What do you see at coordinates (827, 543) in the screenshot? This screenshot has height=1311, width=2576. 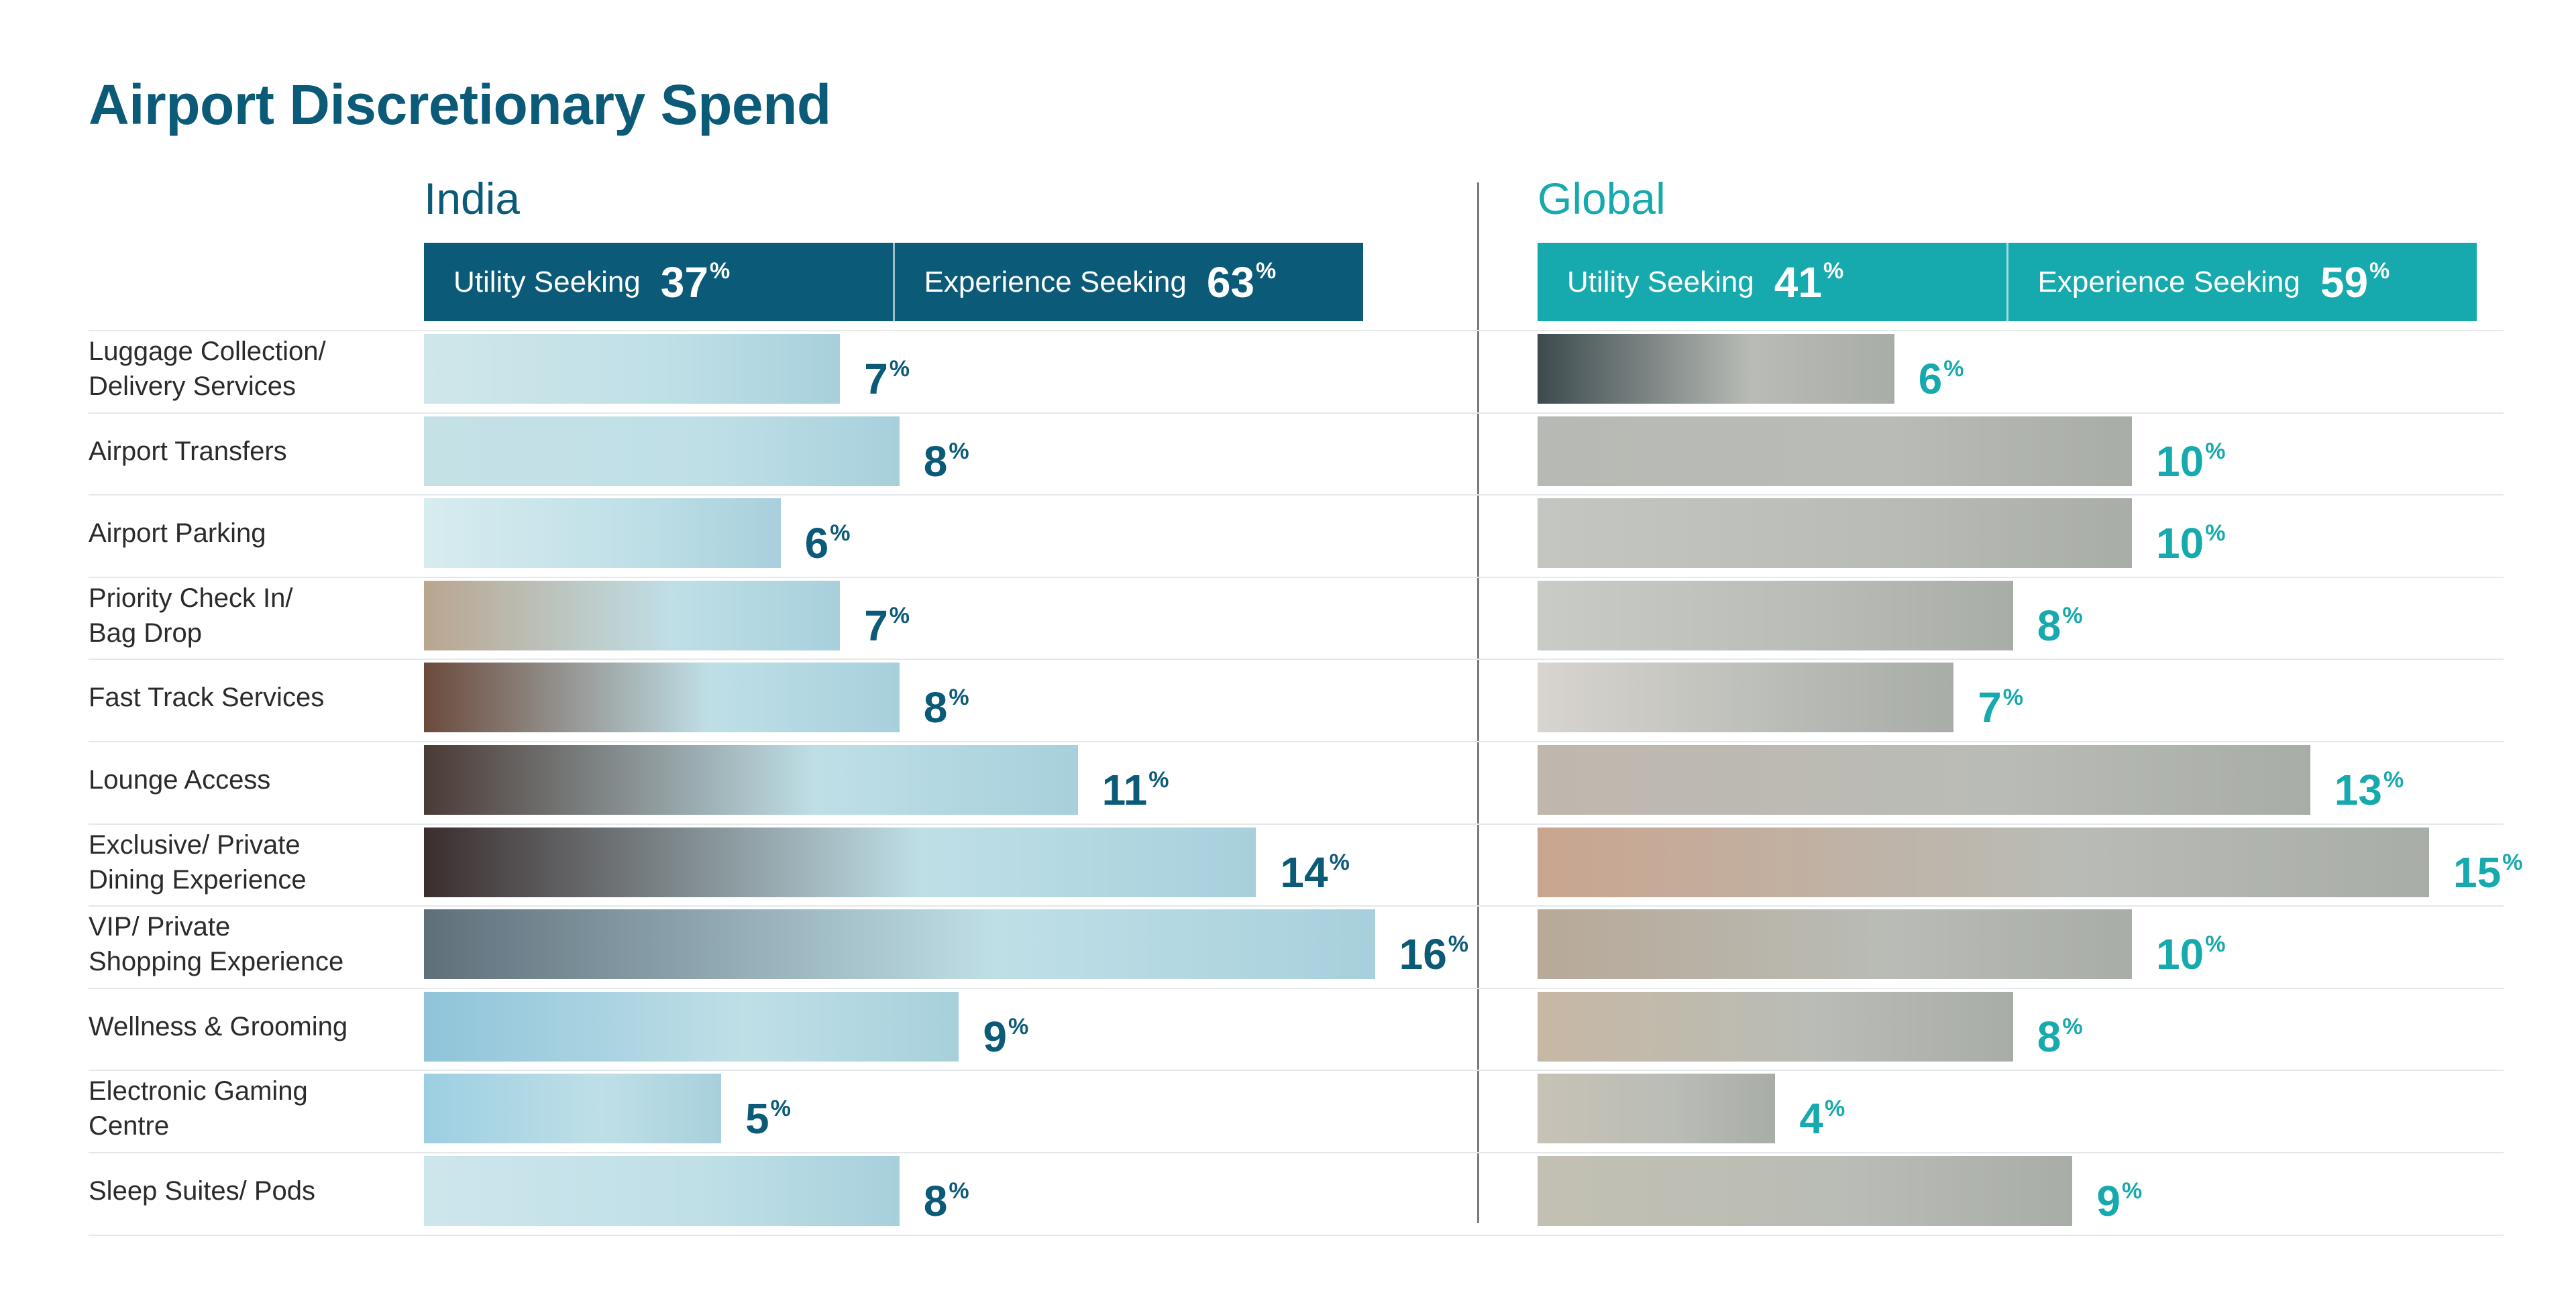 I see `india-value-label: 6%` at bounding box center [827, 543].